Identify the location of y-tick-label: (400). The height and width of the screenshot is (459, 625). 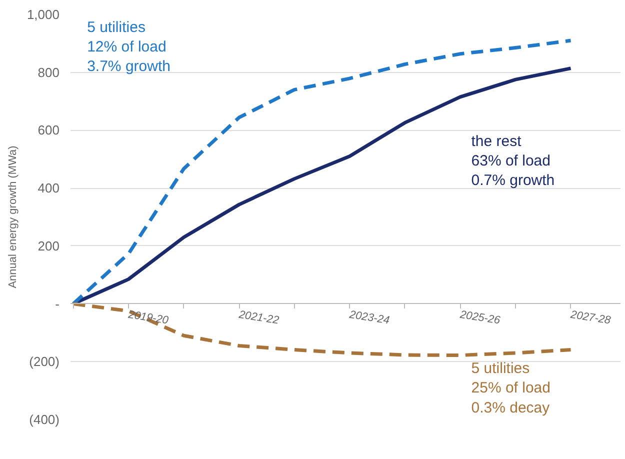
(44, 419).